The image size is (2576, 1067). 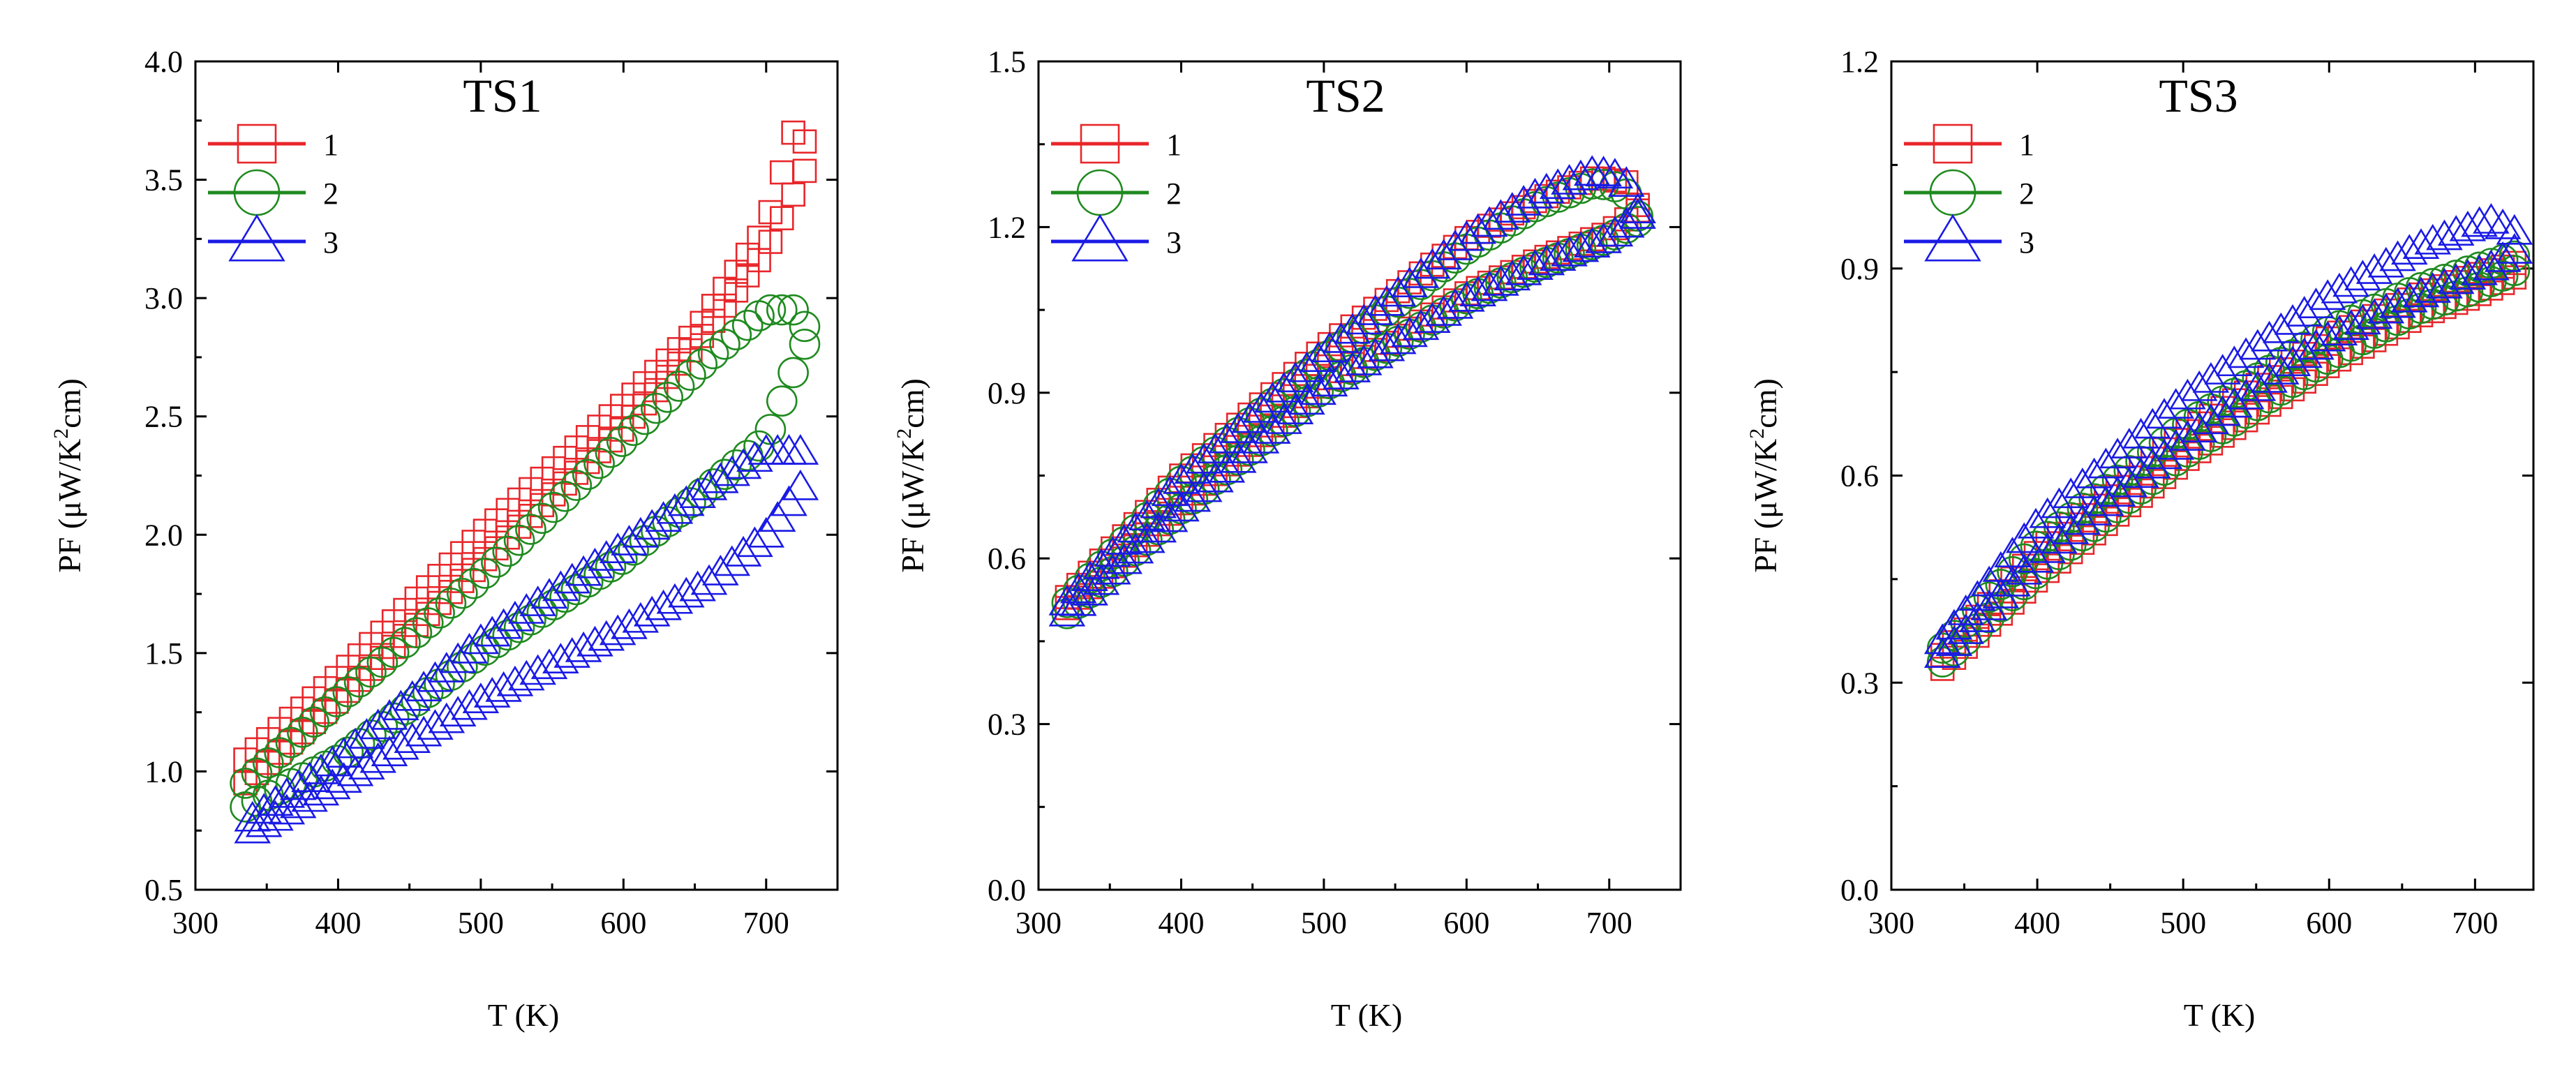 What do you see at coordinates (273, 238) in the screenshot?
I see `ts1-legend-item-3: 3` at bounding box center [273, 238].